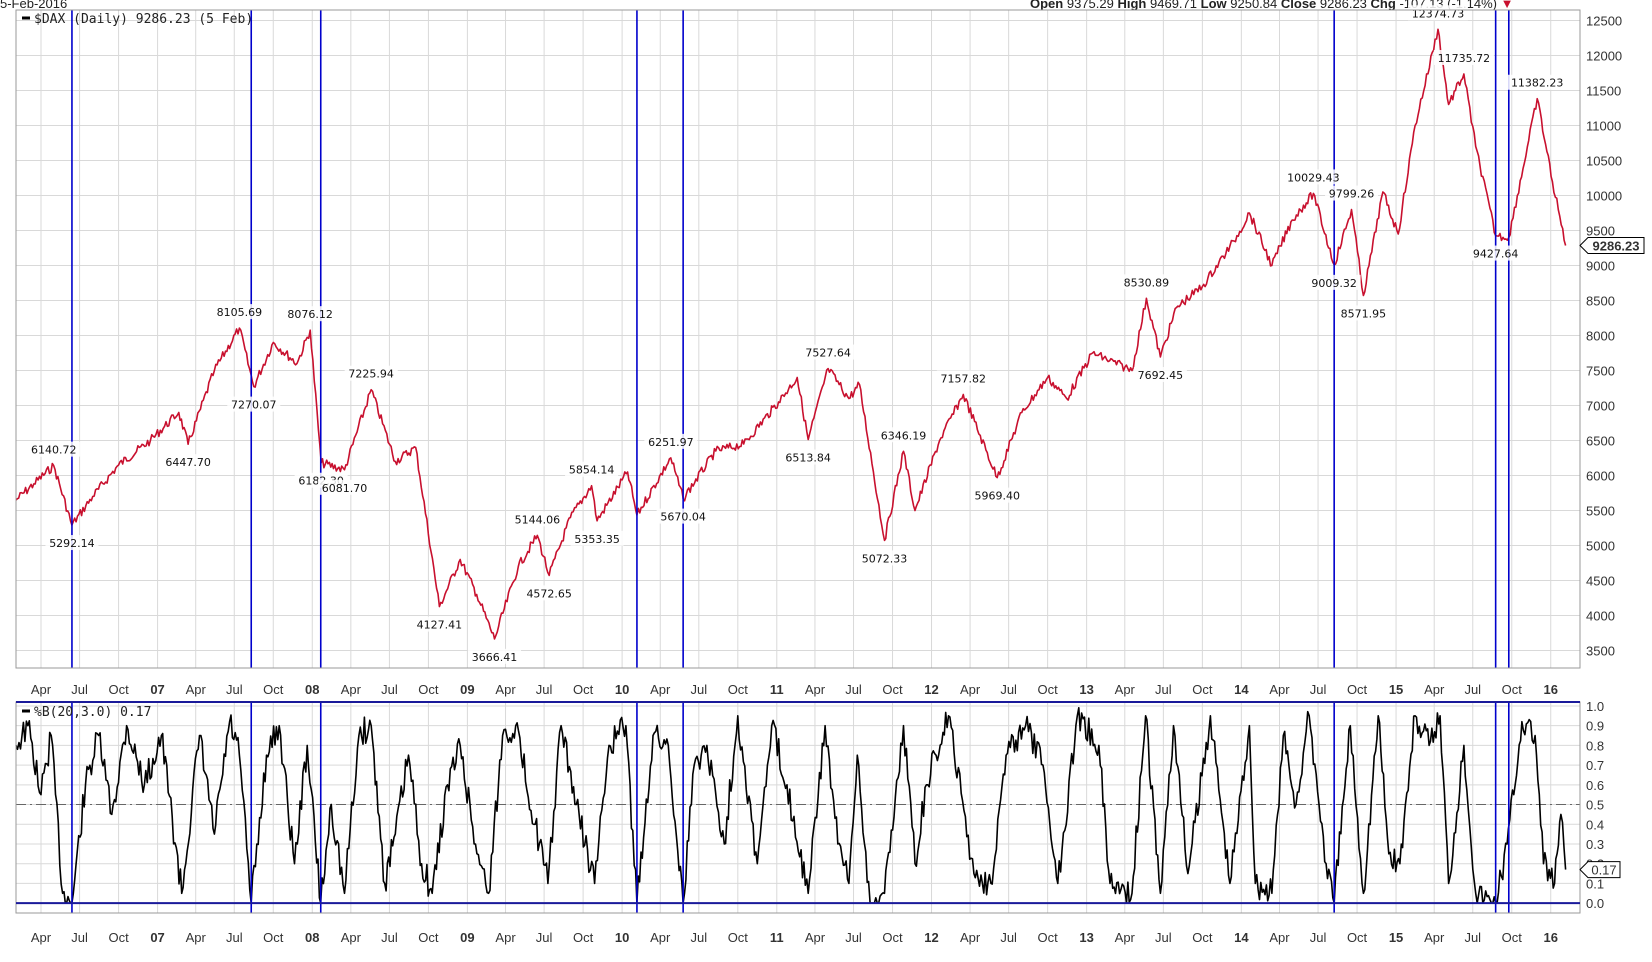 The height and width of the screenshot is (962, 1652). What do you see at coordinates (1396, 689) in the screenshot?
I see `price-x-tick: 15` at bounding box center [1396, 689].